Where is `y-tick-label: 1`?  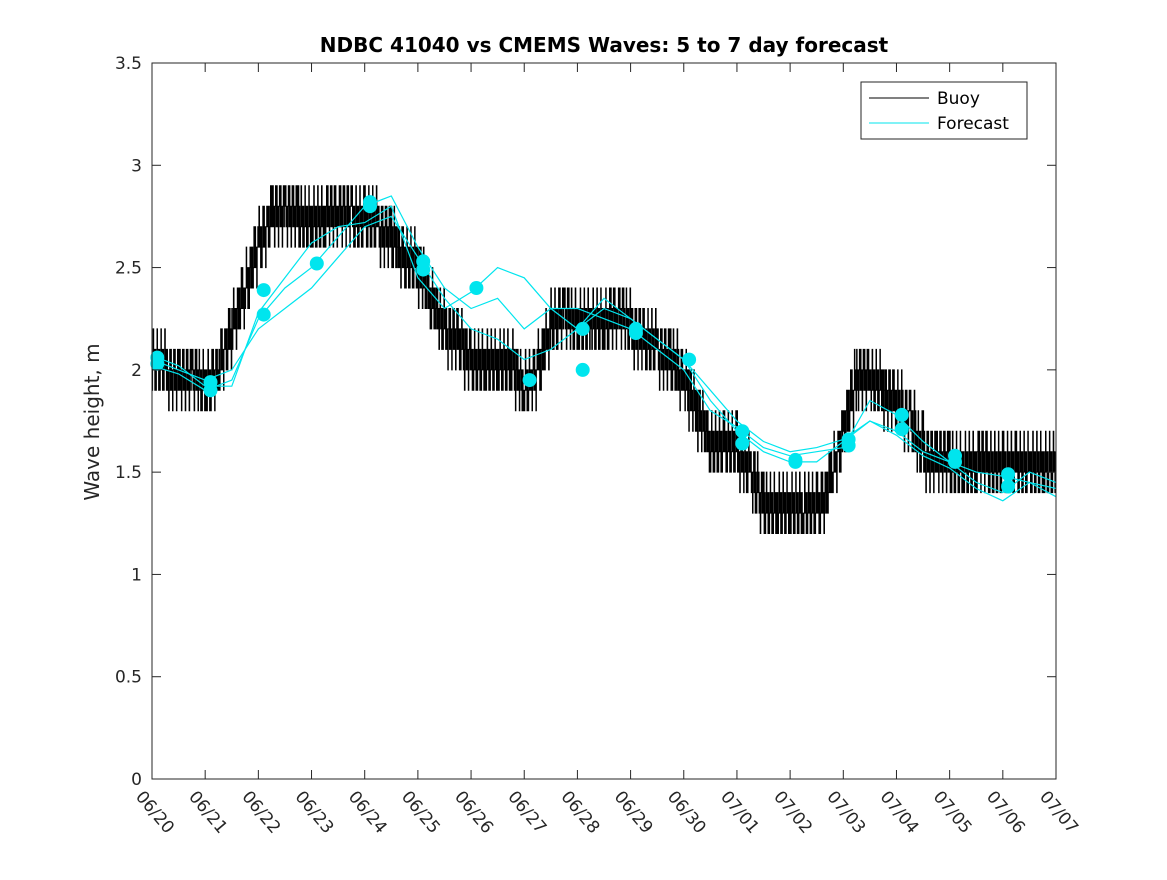 y-tick-label: 1 is located at coordinates (136, 575).